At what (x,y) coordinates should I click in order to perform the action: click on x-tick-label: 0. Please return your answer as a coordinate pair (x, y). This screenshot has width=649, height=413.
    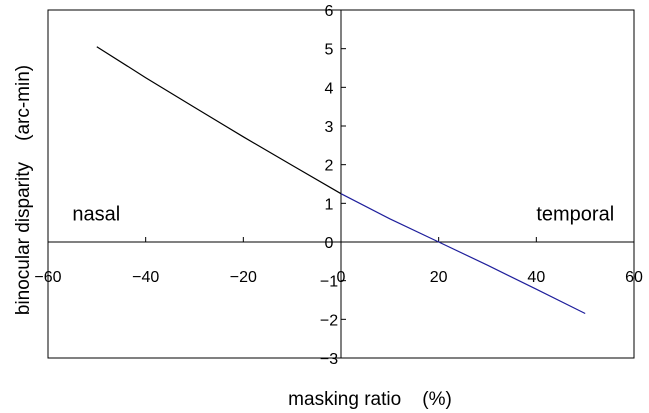
    Looking at the image, I should click on (341, 277).